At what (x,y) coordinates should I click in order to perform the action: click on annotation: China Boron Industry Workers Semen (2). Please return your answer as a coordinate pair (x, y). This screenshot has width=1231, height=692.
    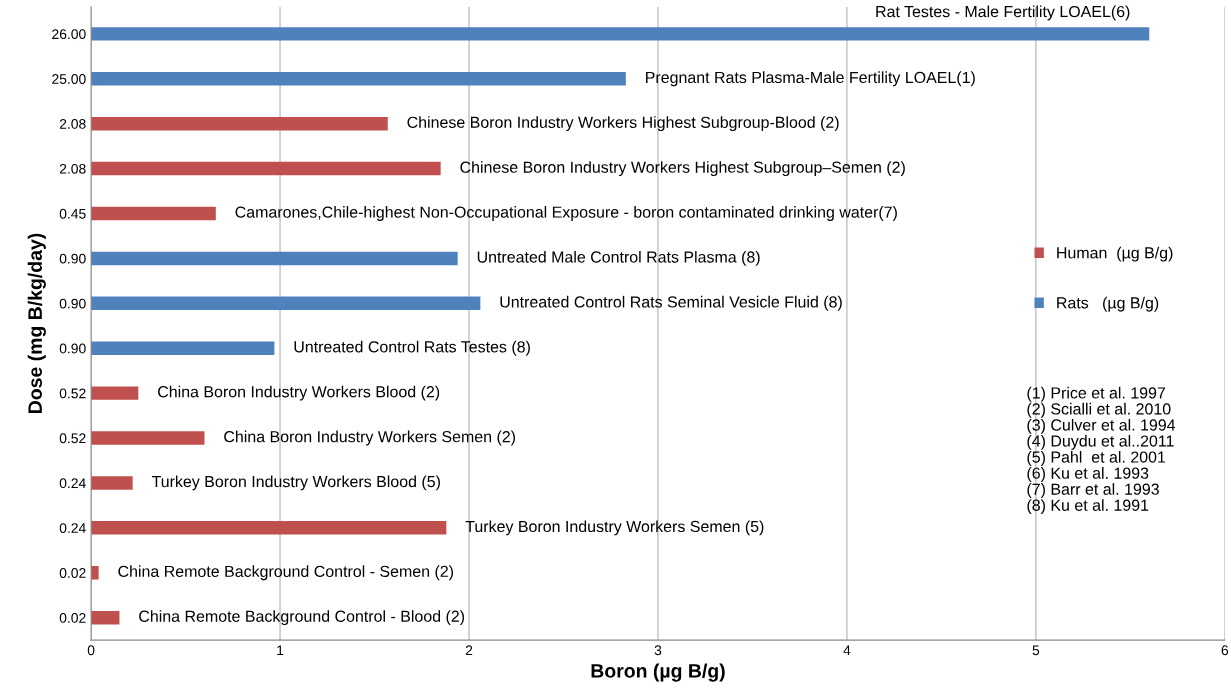
    Looking at the image, I should click on (370, 438).